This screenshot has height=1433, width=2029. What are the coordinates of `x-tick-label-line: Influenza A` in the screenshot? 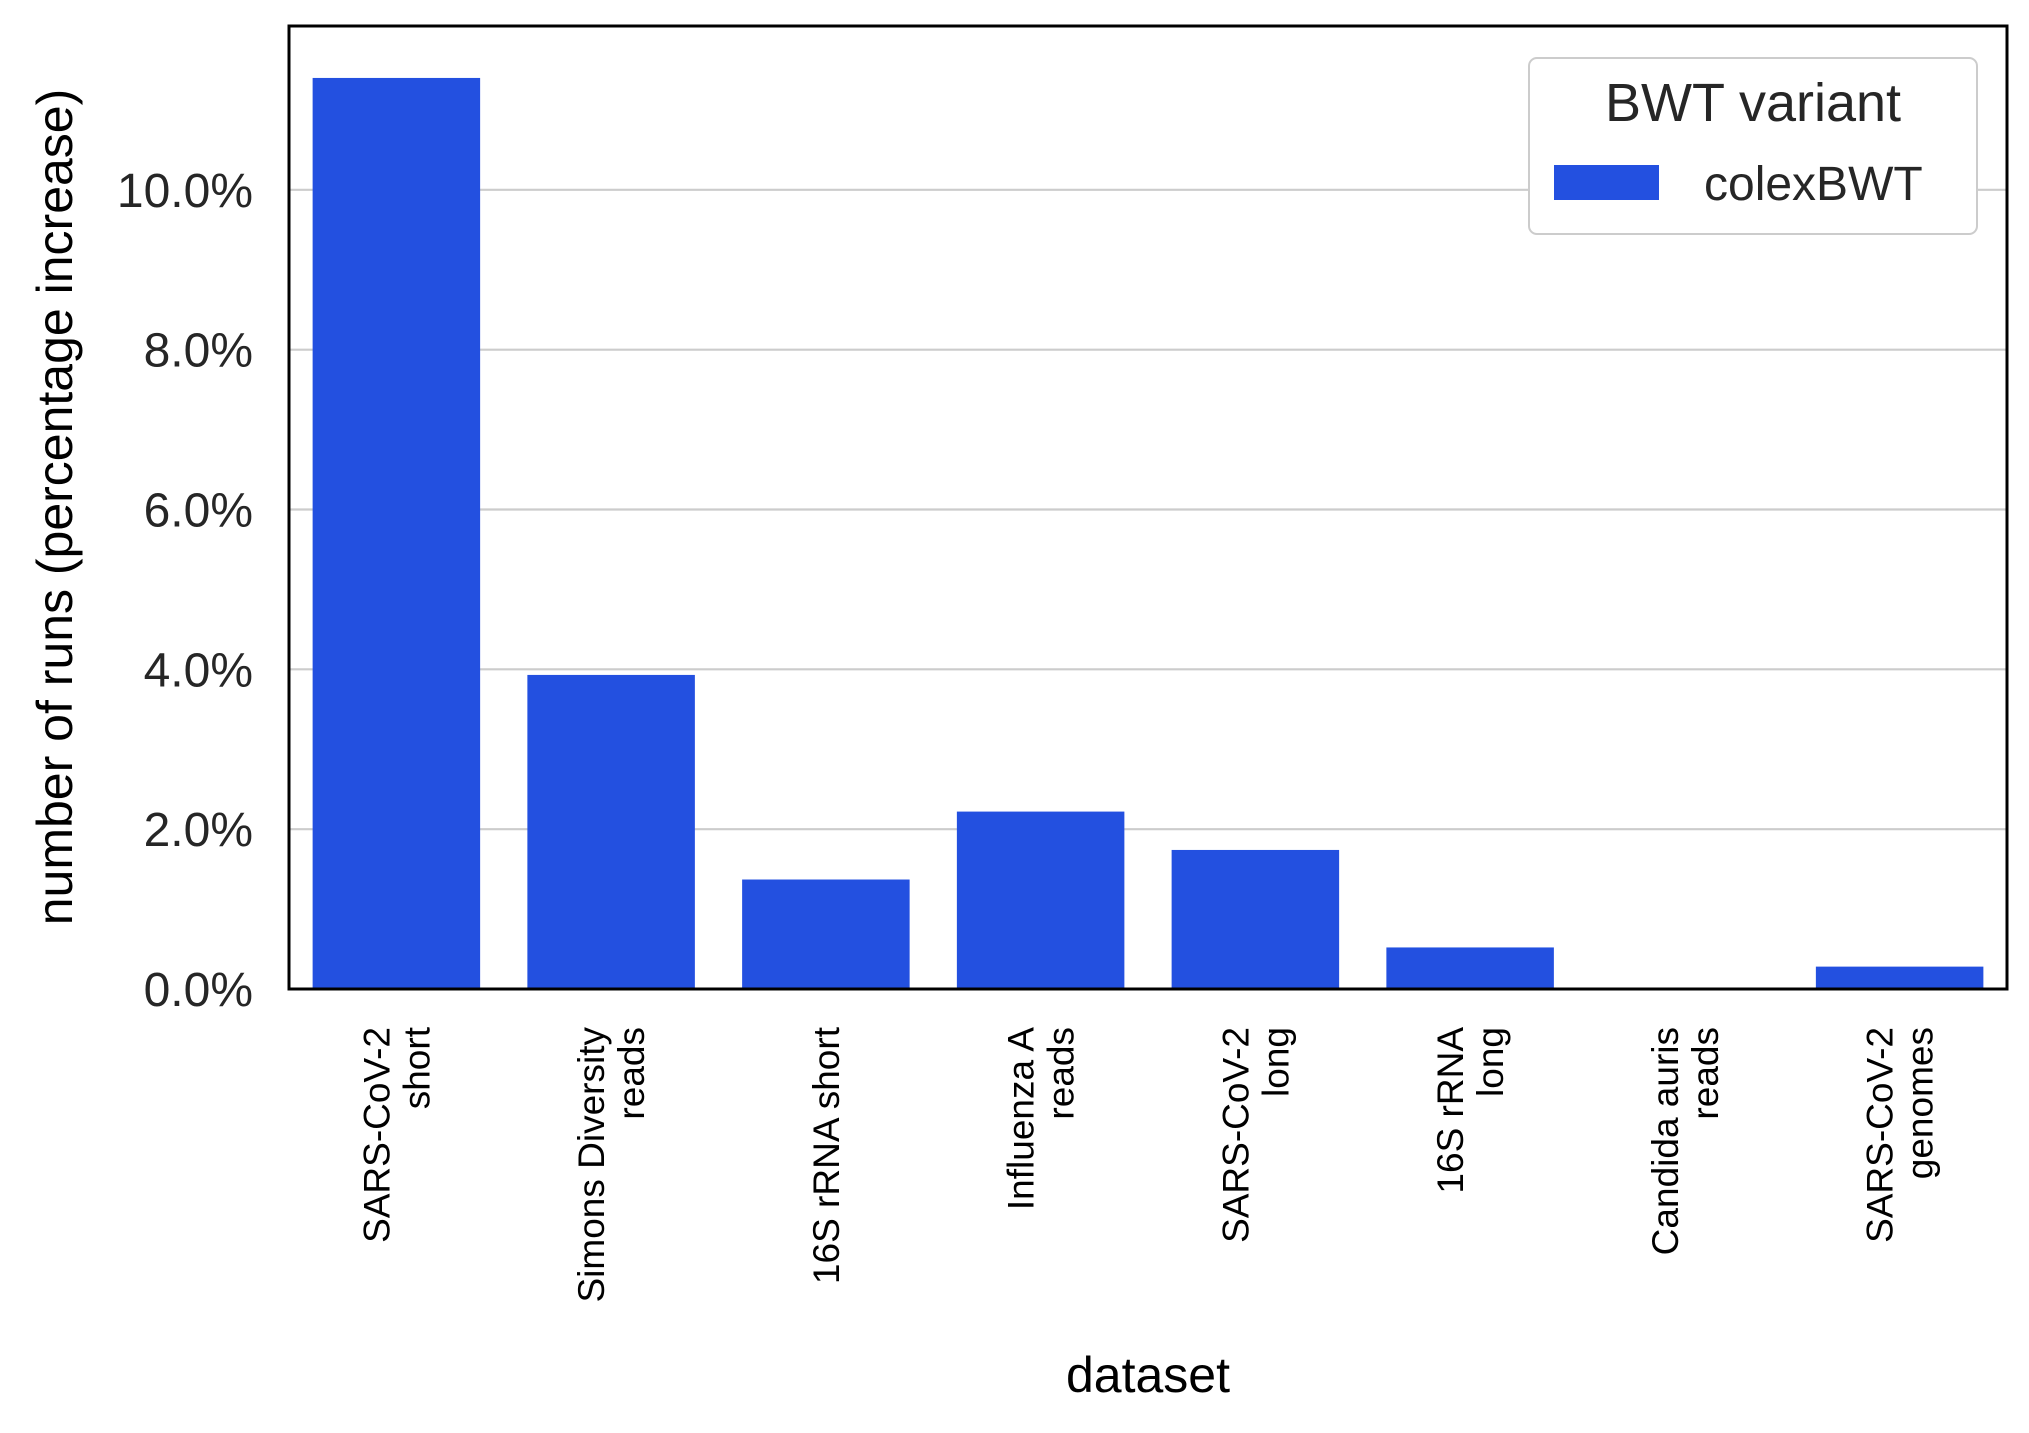 It's located at (1021, 1118).